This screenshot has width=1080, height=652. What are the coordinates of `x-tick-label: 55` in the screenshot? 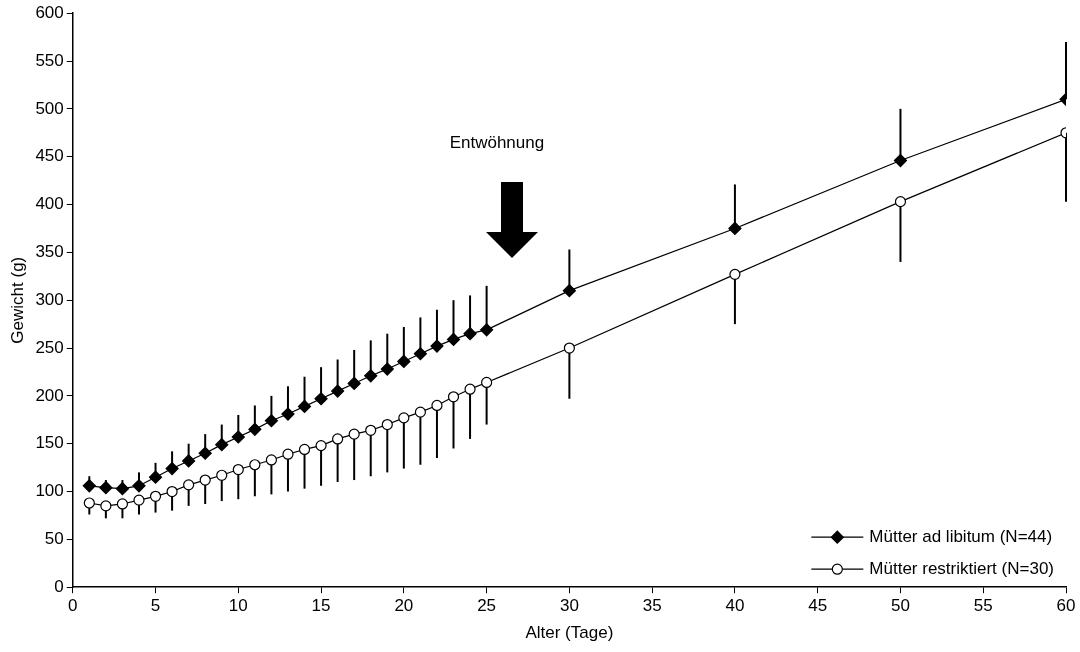 It's located at (983, 606).